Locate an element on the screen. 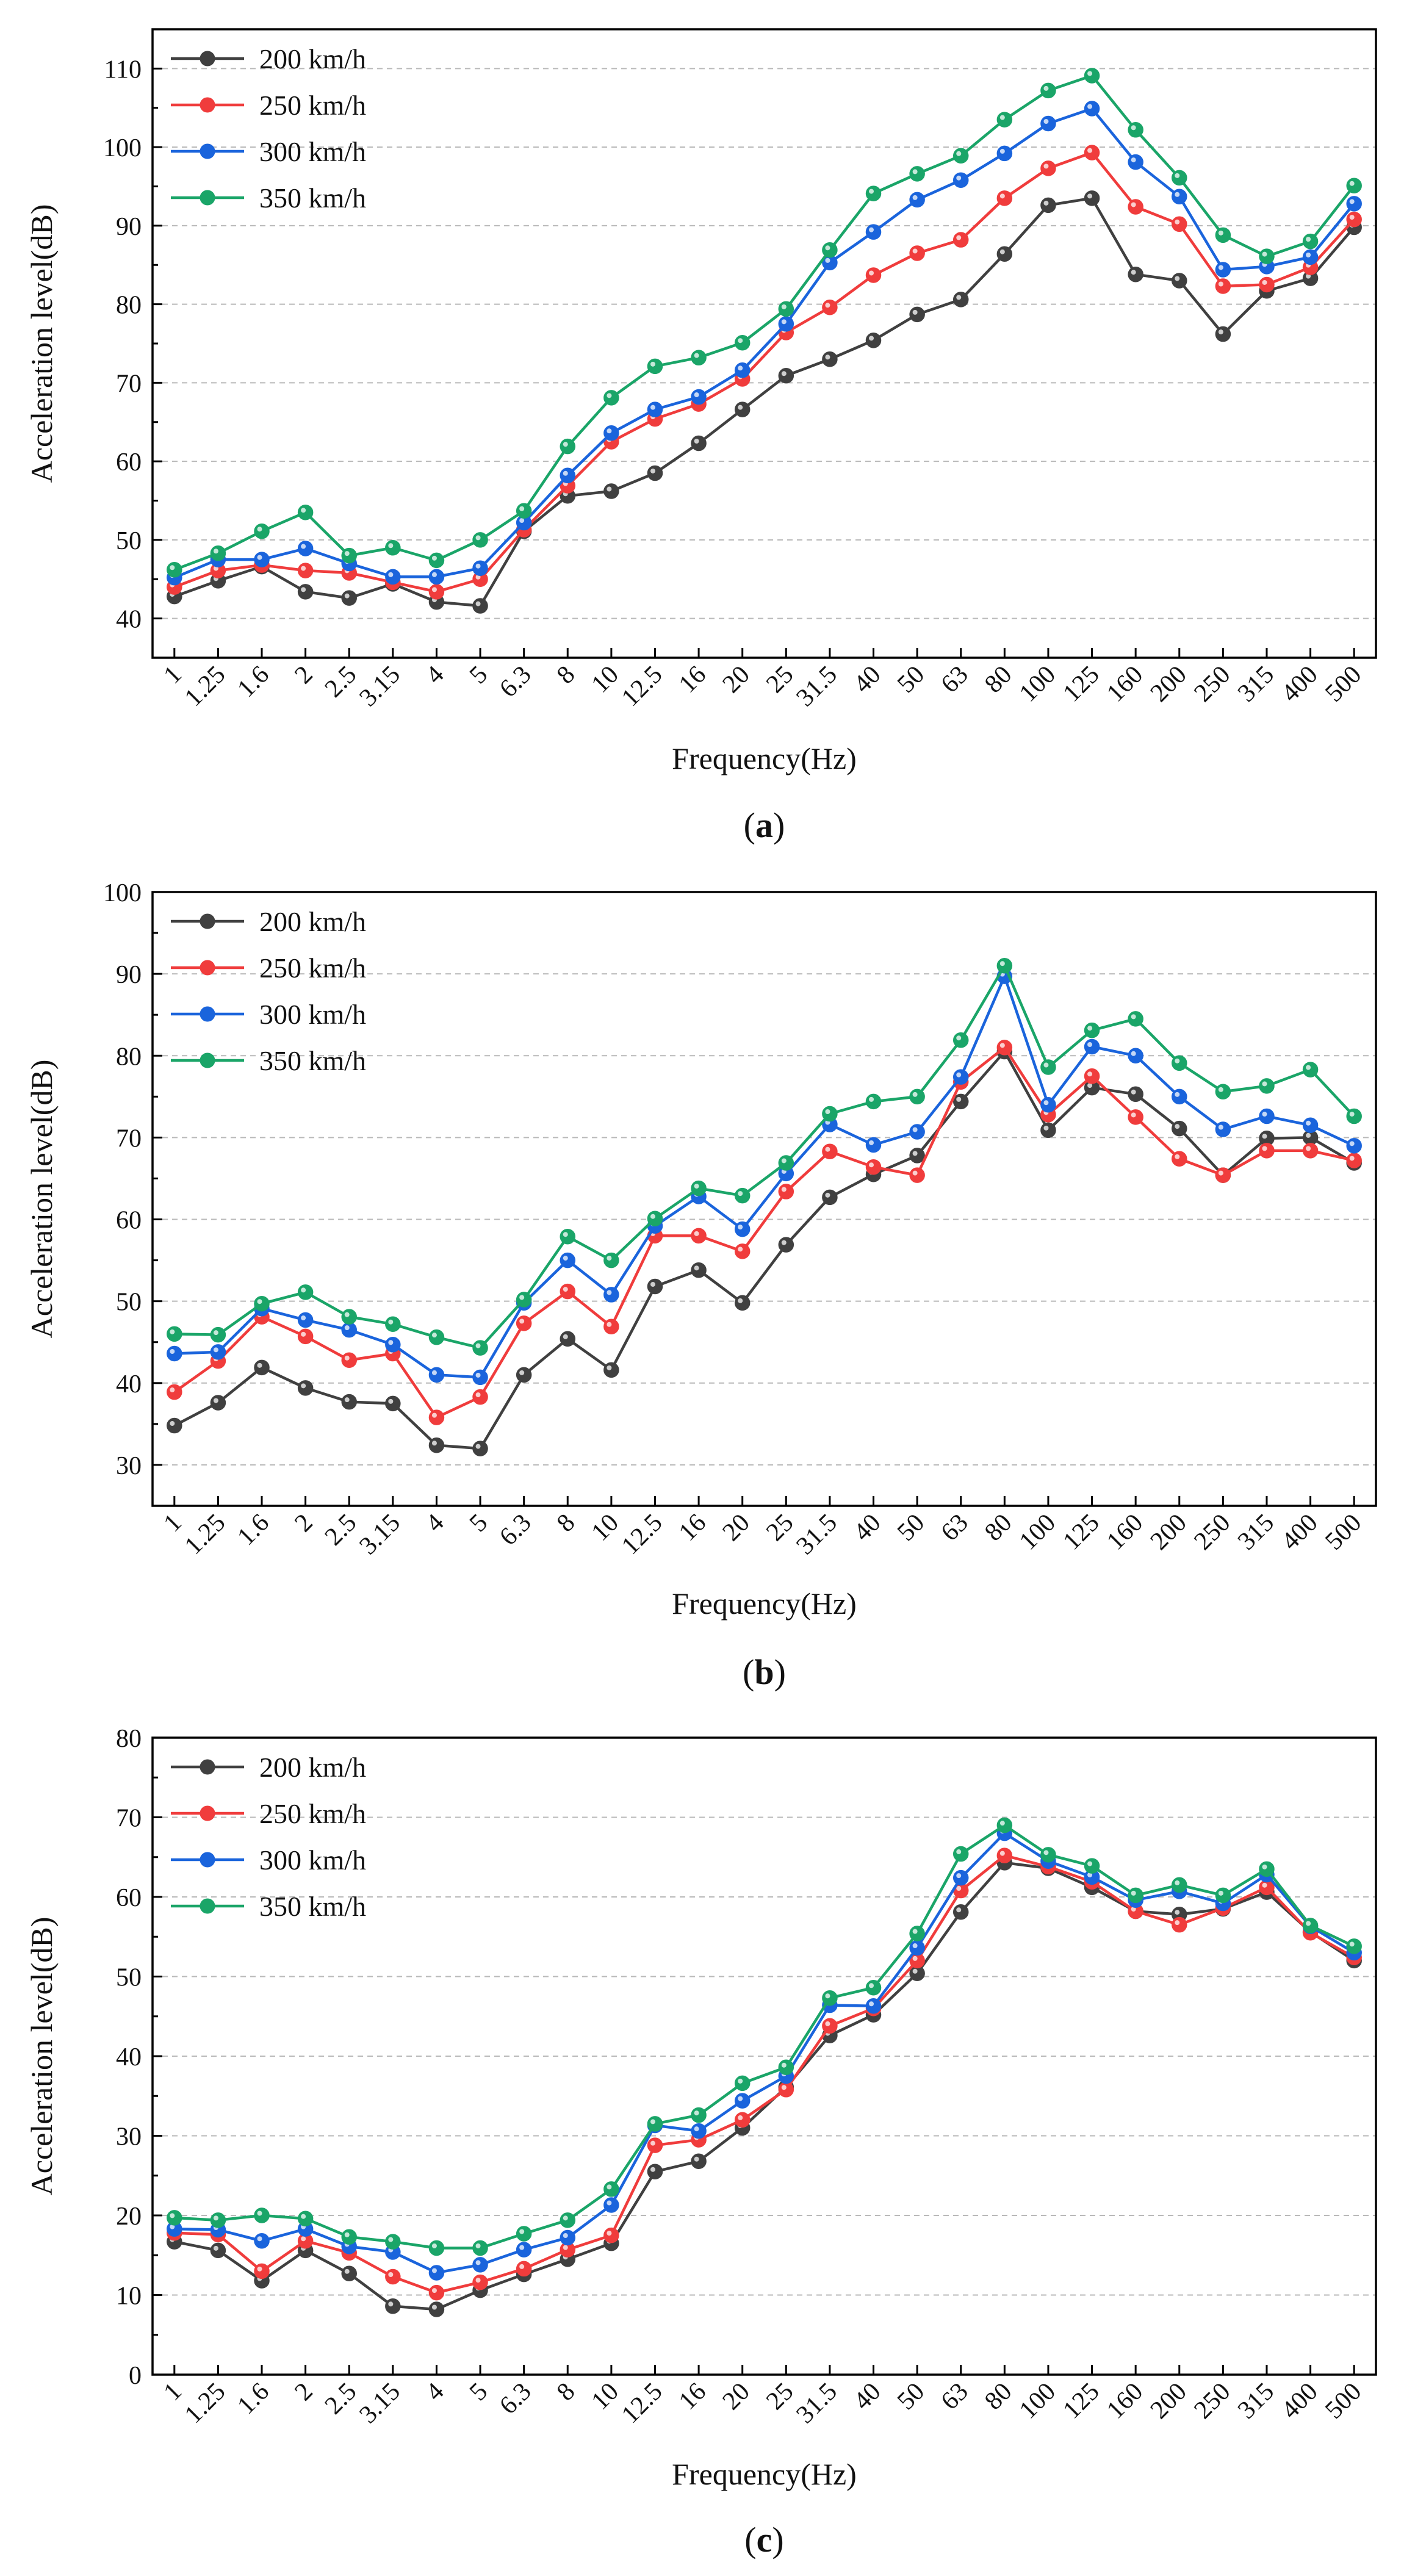 Image resolution: width=1415 pixels, height=2576 pixels. x-tick-label: 125 is located at coordinates (1081, 684).